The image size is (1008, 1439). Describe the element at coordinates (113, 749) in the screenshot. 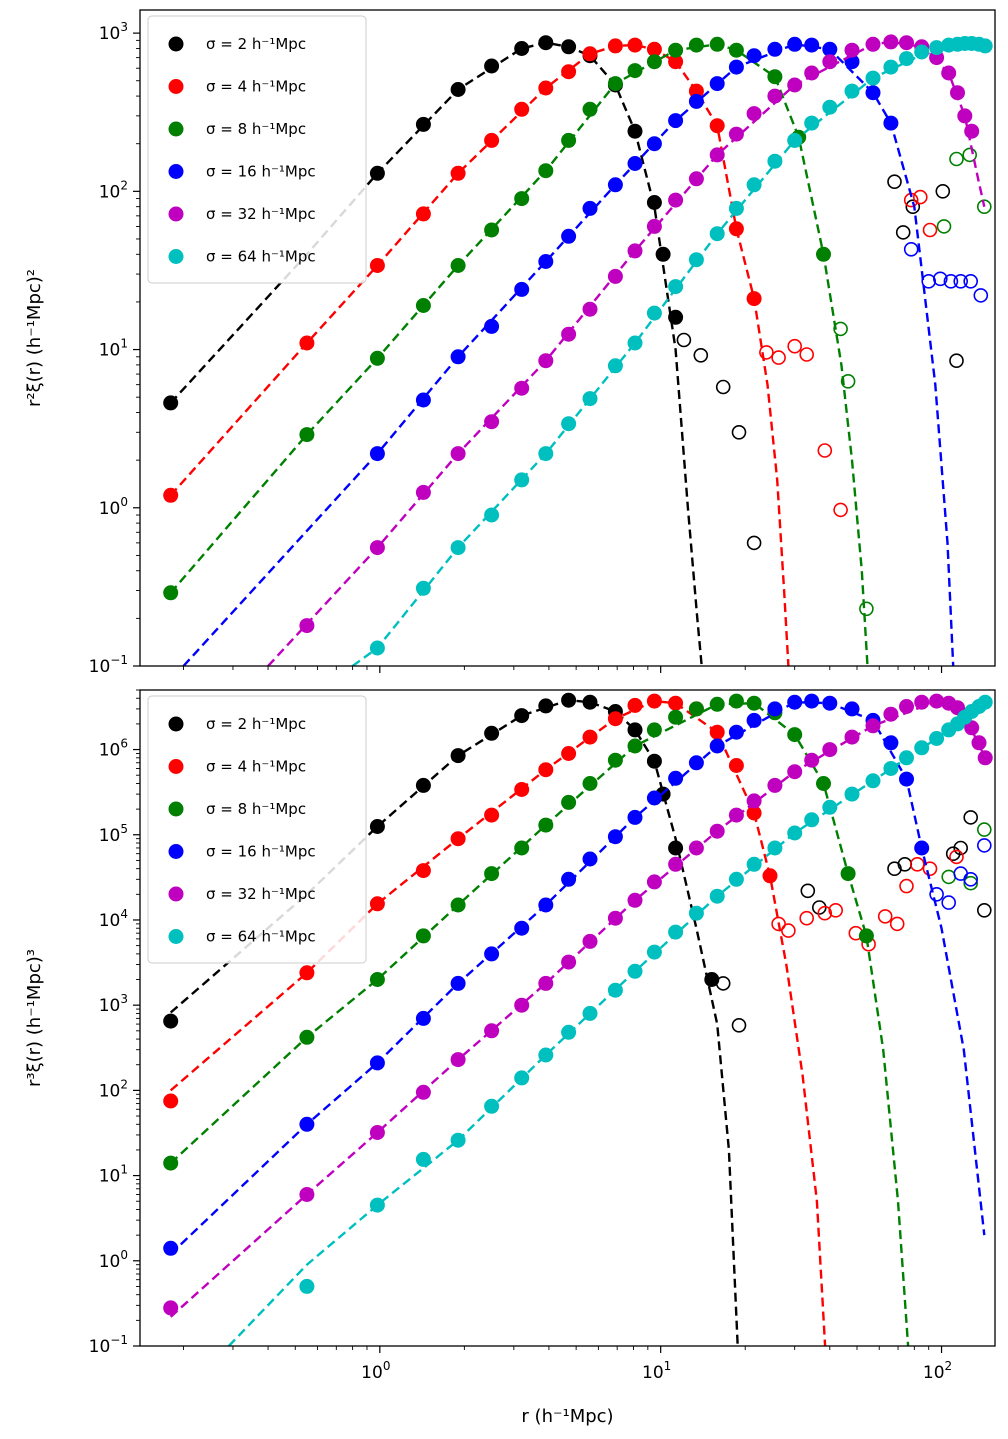

I see `y-tick-label: 106` at that location.